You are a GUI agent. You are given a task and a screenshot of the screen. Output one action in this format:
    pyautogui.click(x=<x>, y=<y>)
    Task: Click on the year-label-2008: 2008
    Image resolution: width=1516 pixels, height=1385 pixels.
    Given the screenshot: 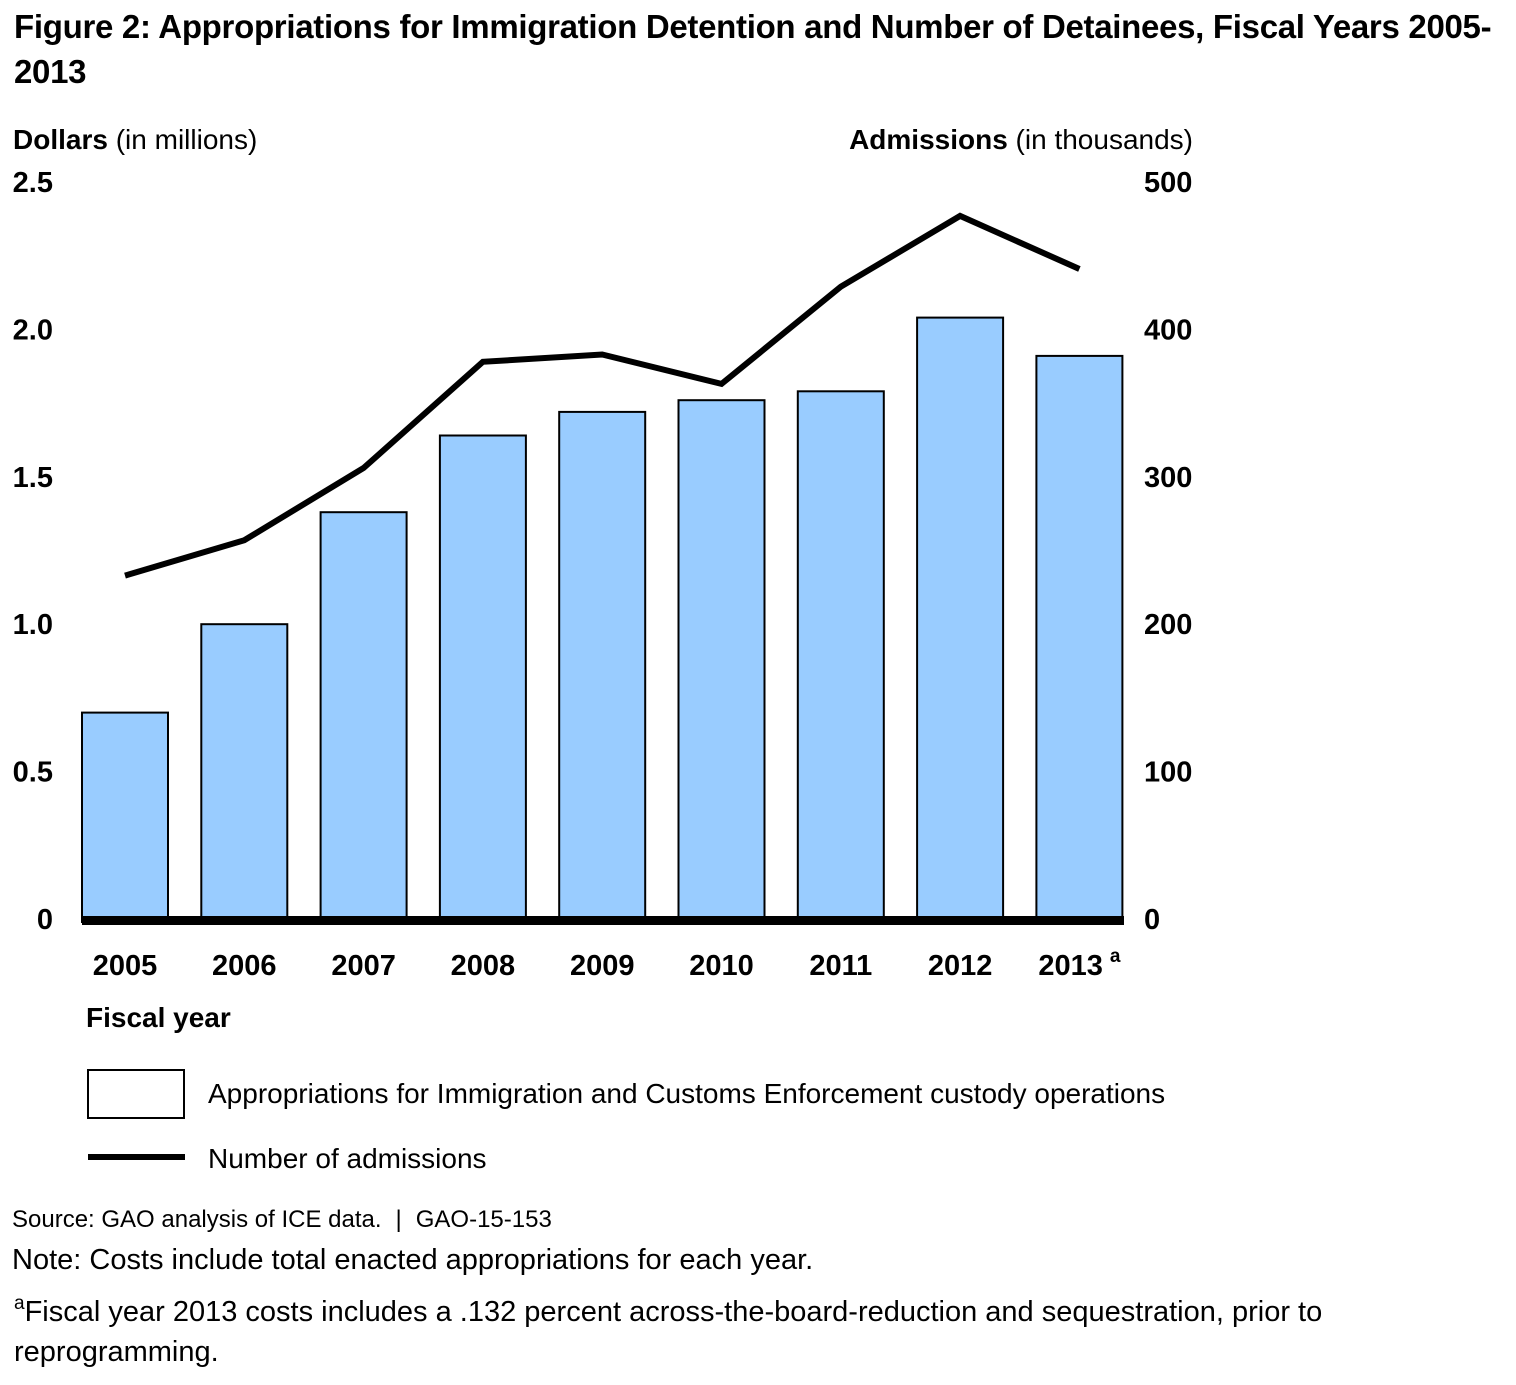 What is the action you would take?
    pyautogui.click(x=483, y=966)
    